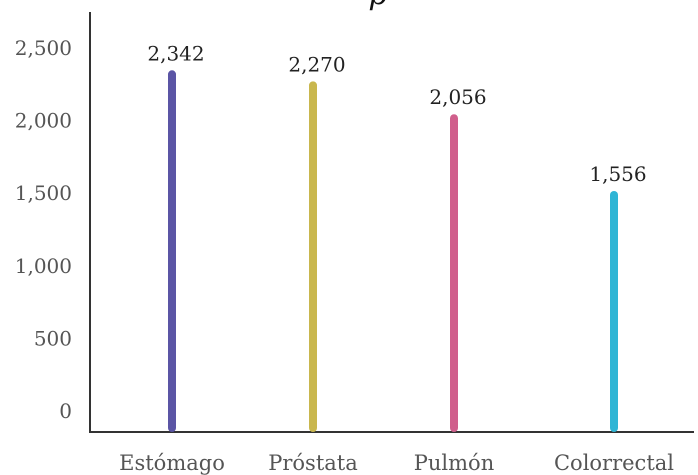  What do you see at coordinates (43, 266) in the screenshot?
I see `y-tick-label: 1,000` at bounding box center [43, 266].